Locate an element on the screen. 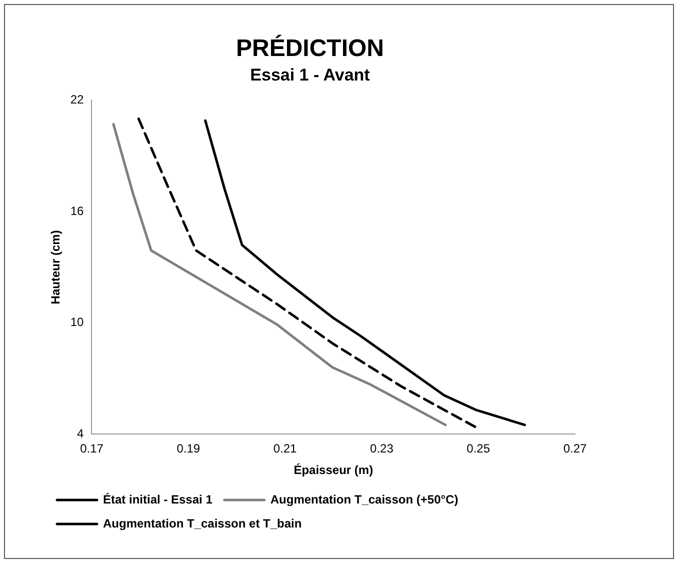 This screenshot has height=565, width=684. y-tick-label: 10 is located at coordinates (77, 322).